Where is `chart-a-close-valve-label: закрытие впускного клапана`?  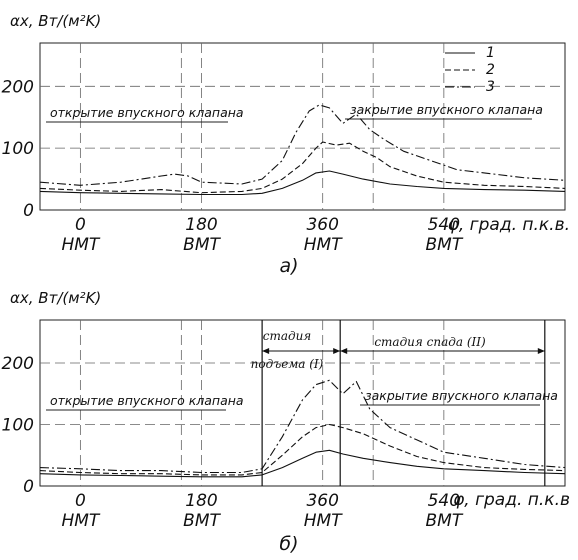 chart-a-close-valve-label: закрытие впускного клапана is located at coordinates (446, 109).